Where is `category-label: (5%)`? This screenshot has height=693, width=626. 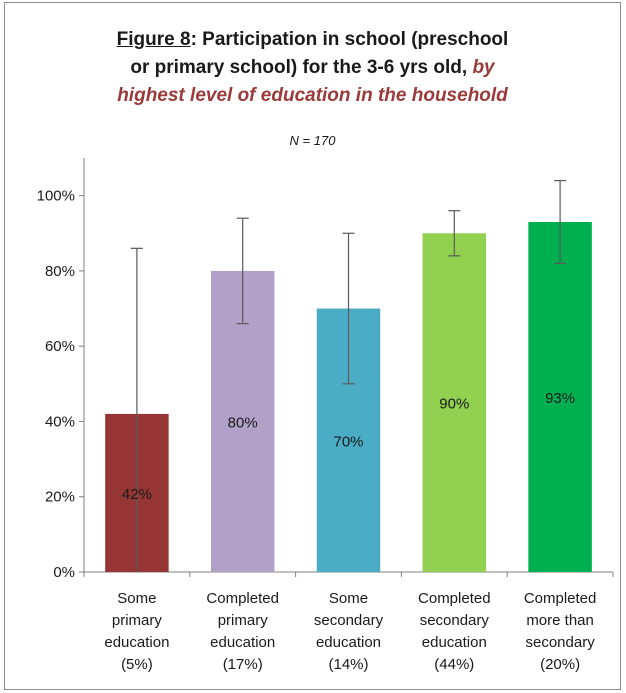
category-label: (5%) is located at coordinates (137, 664).